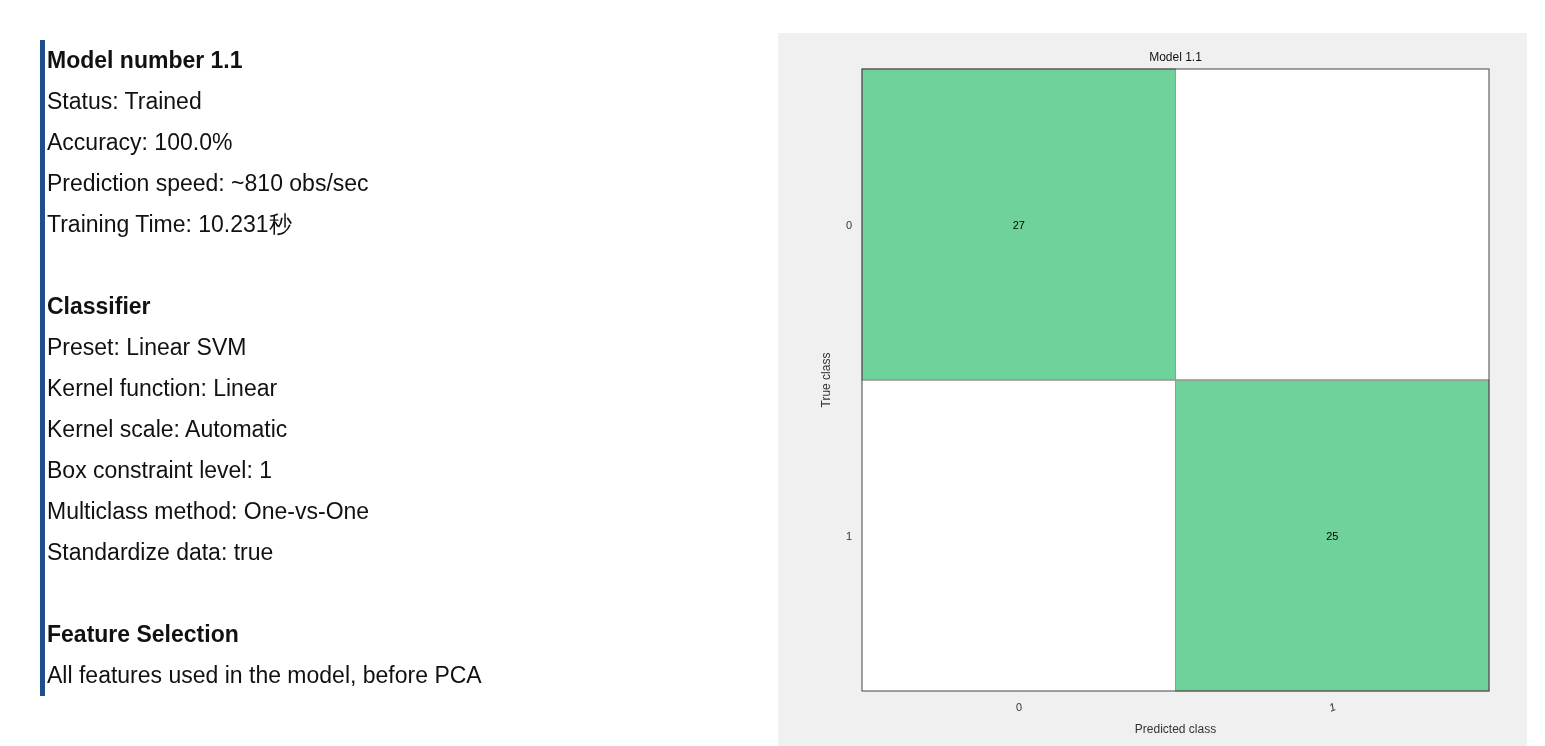 Image resolution: width=1545 pixels, height=746 pixels. Describe the element at coordinates (140, 142) in the screenshot. I see `text: Accuracy: 100.0%` at that location.